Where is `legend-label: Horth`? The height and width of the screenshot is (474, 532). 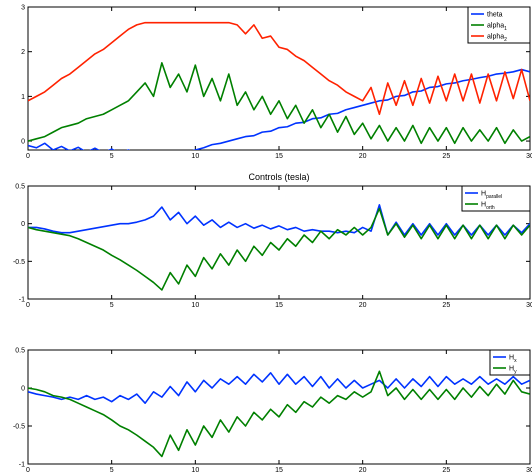 legend-label: Horth is located at coordinates (488, 207).